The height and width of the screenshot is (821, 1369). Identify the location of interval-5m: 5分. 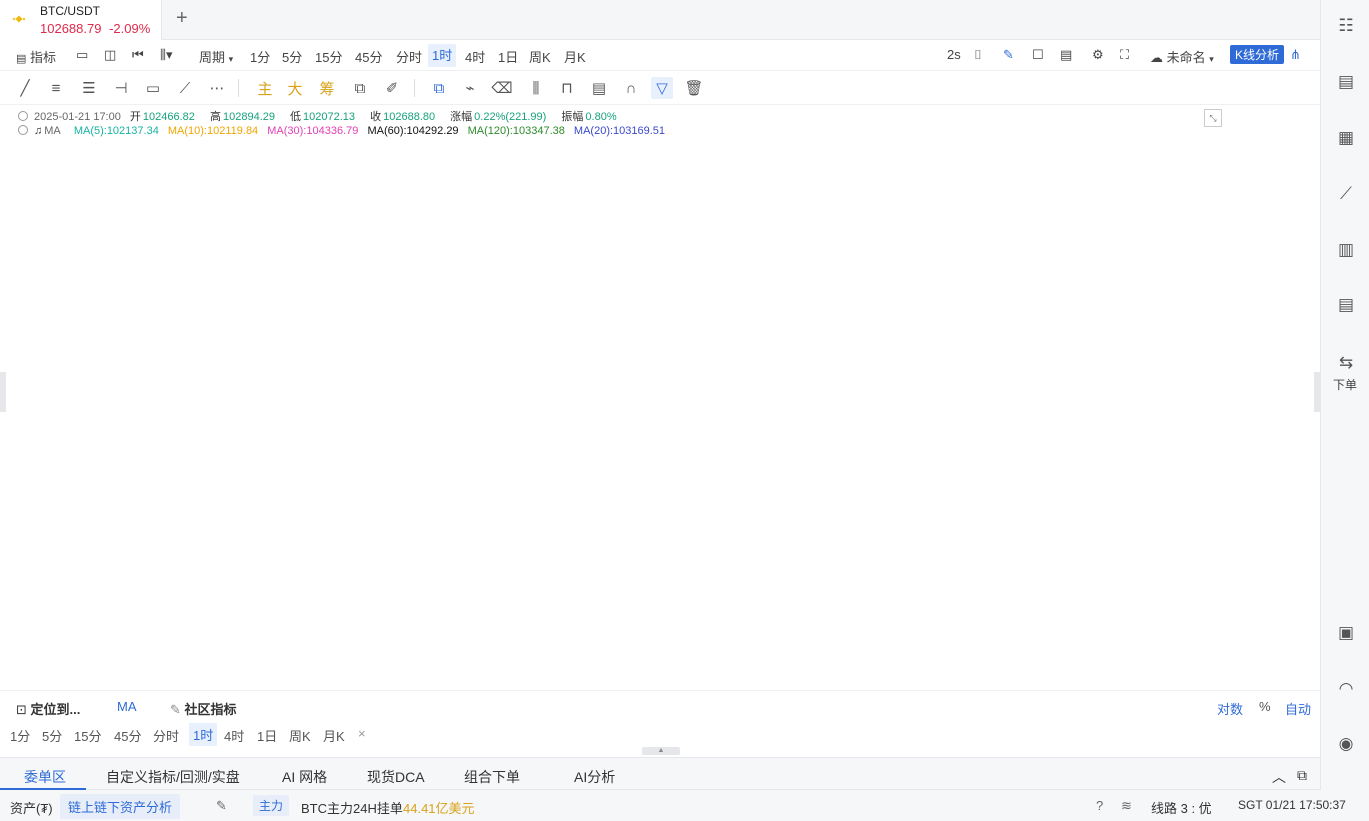
(292, 57).